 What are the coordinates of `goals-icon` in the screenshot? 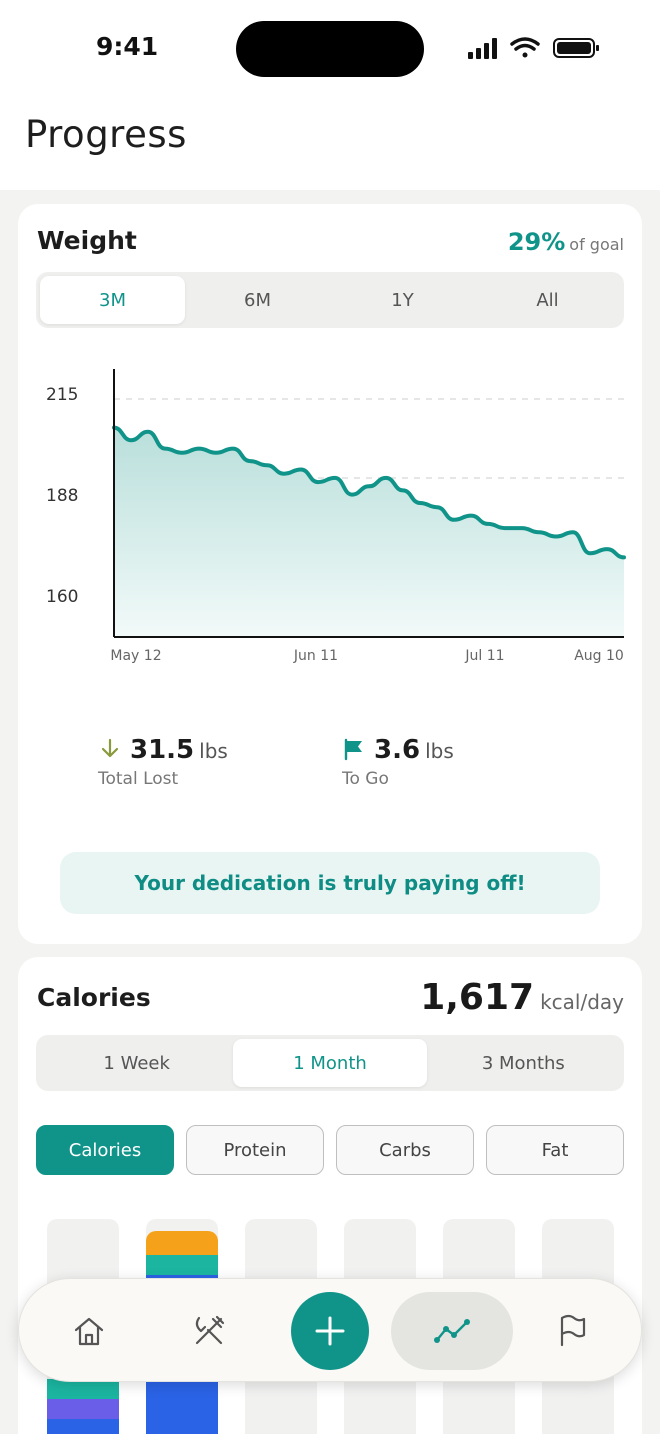 It's located at (573, 1330).